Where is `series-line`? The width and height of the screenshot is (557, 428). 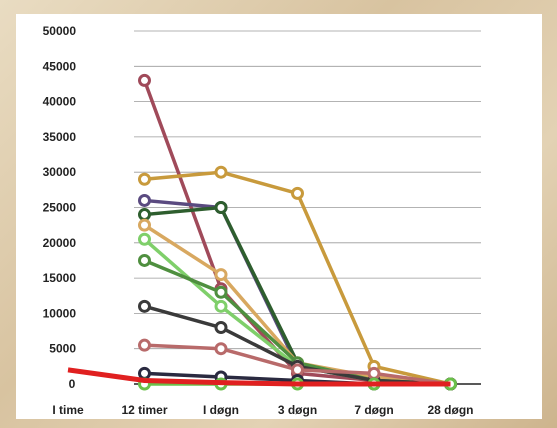
series-line is located at coordinates (259, 377).